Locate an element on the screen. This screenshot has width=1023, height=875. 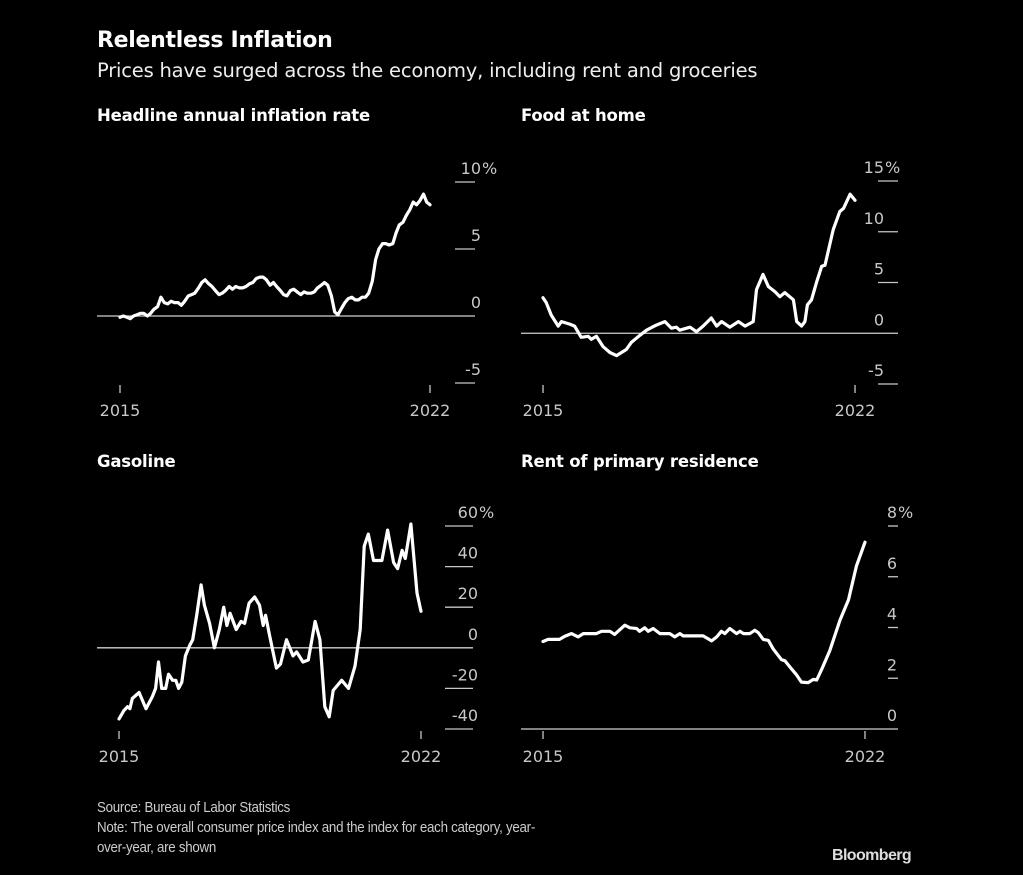
y-tick-label: 15 is located at coordinates (874, 167).